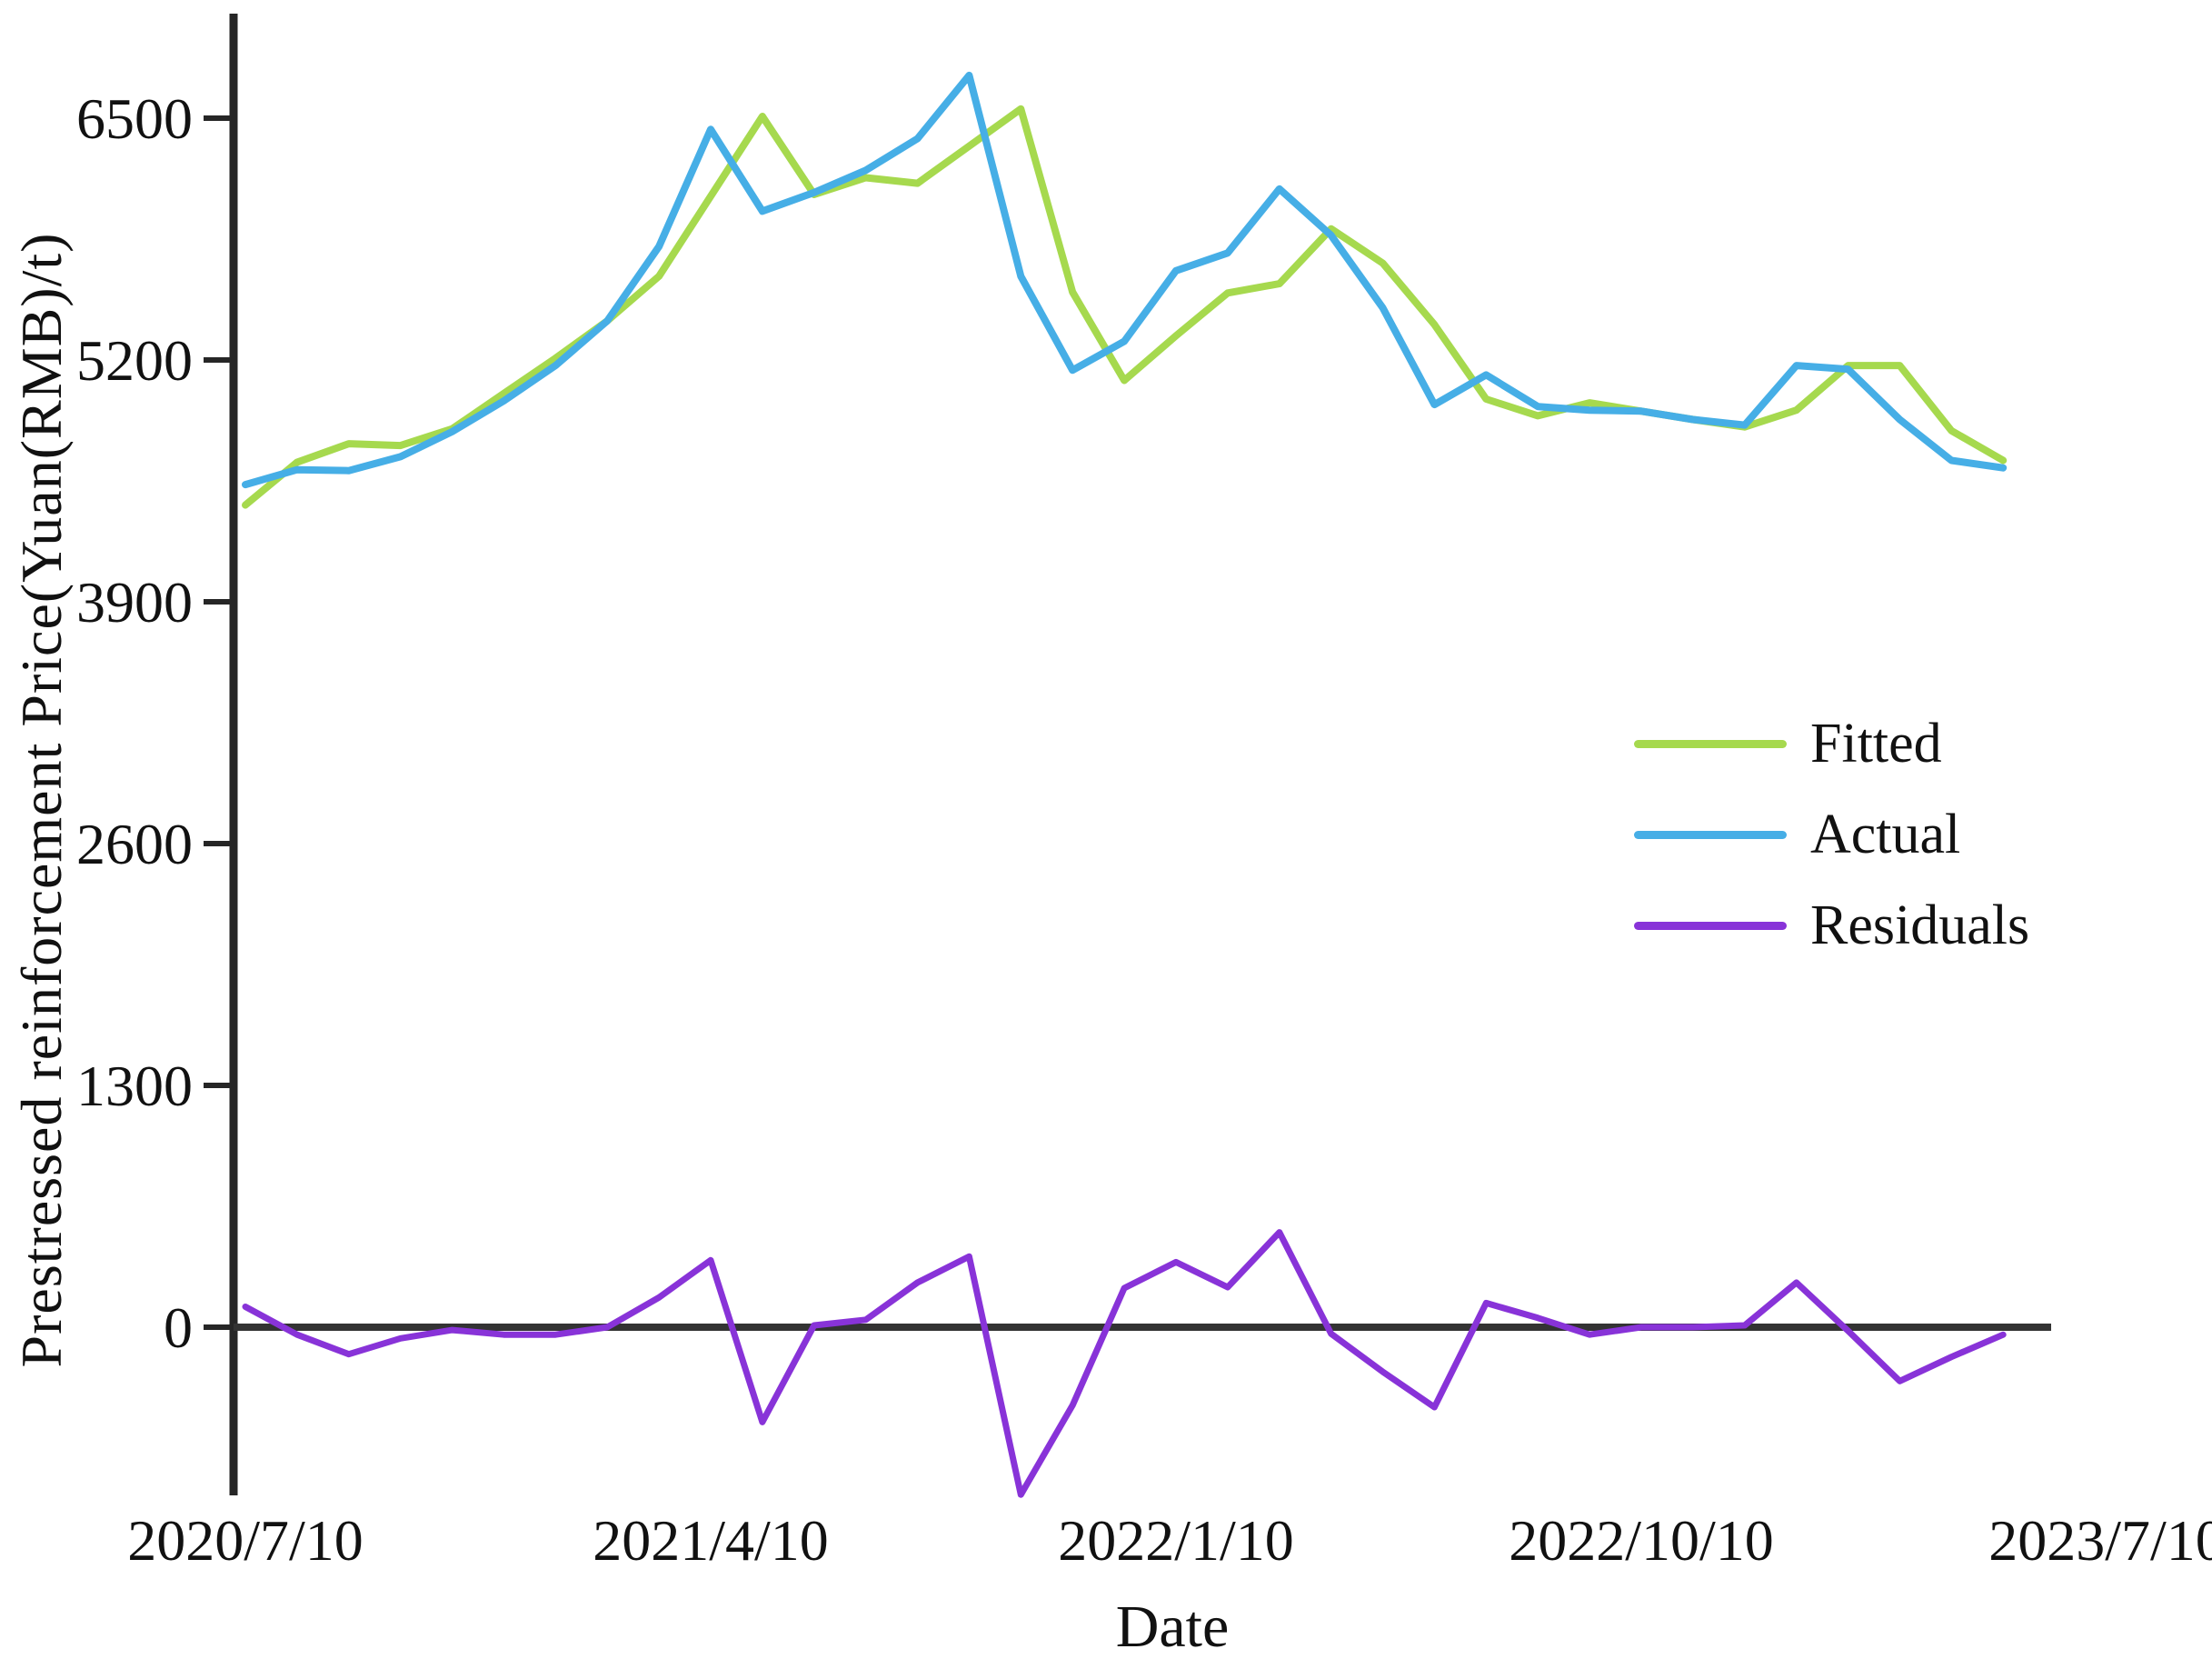  Describe the element at coordinates (1176, 1541) in the screenshot. I see `x-tick-label: 2022/1/10` at that location.